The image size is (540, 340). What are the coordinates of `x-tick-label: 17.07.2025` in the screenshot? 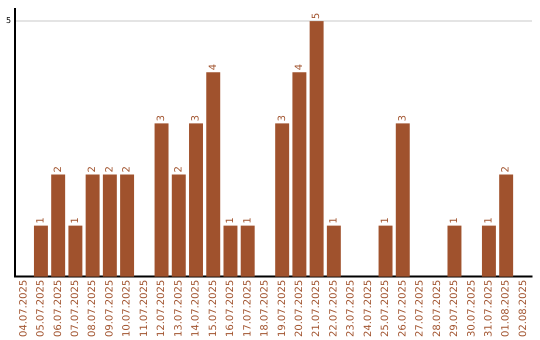 It's located at (248, 309).